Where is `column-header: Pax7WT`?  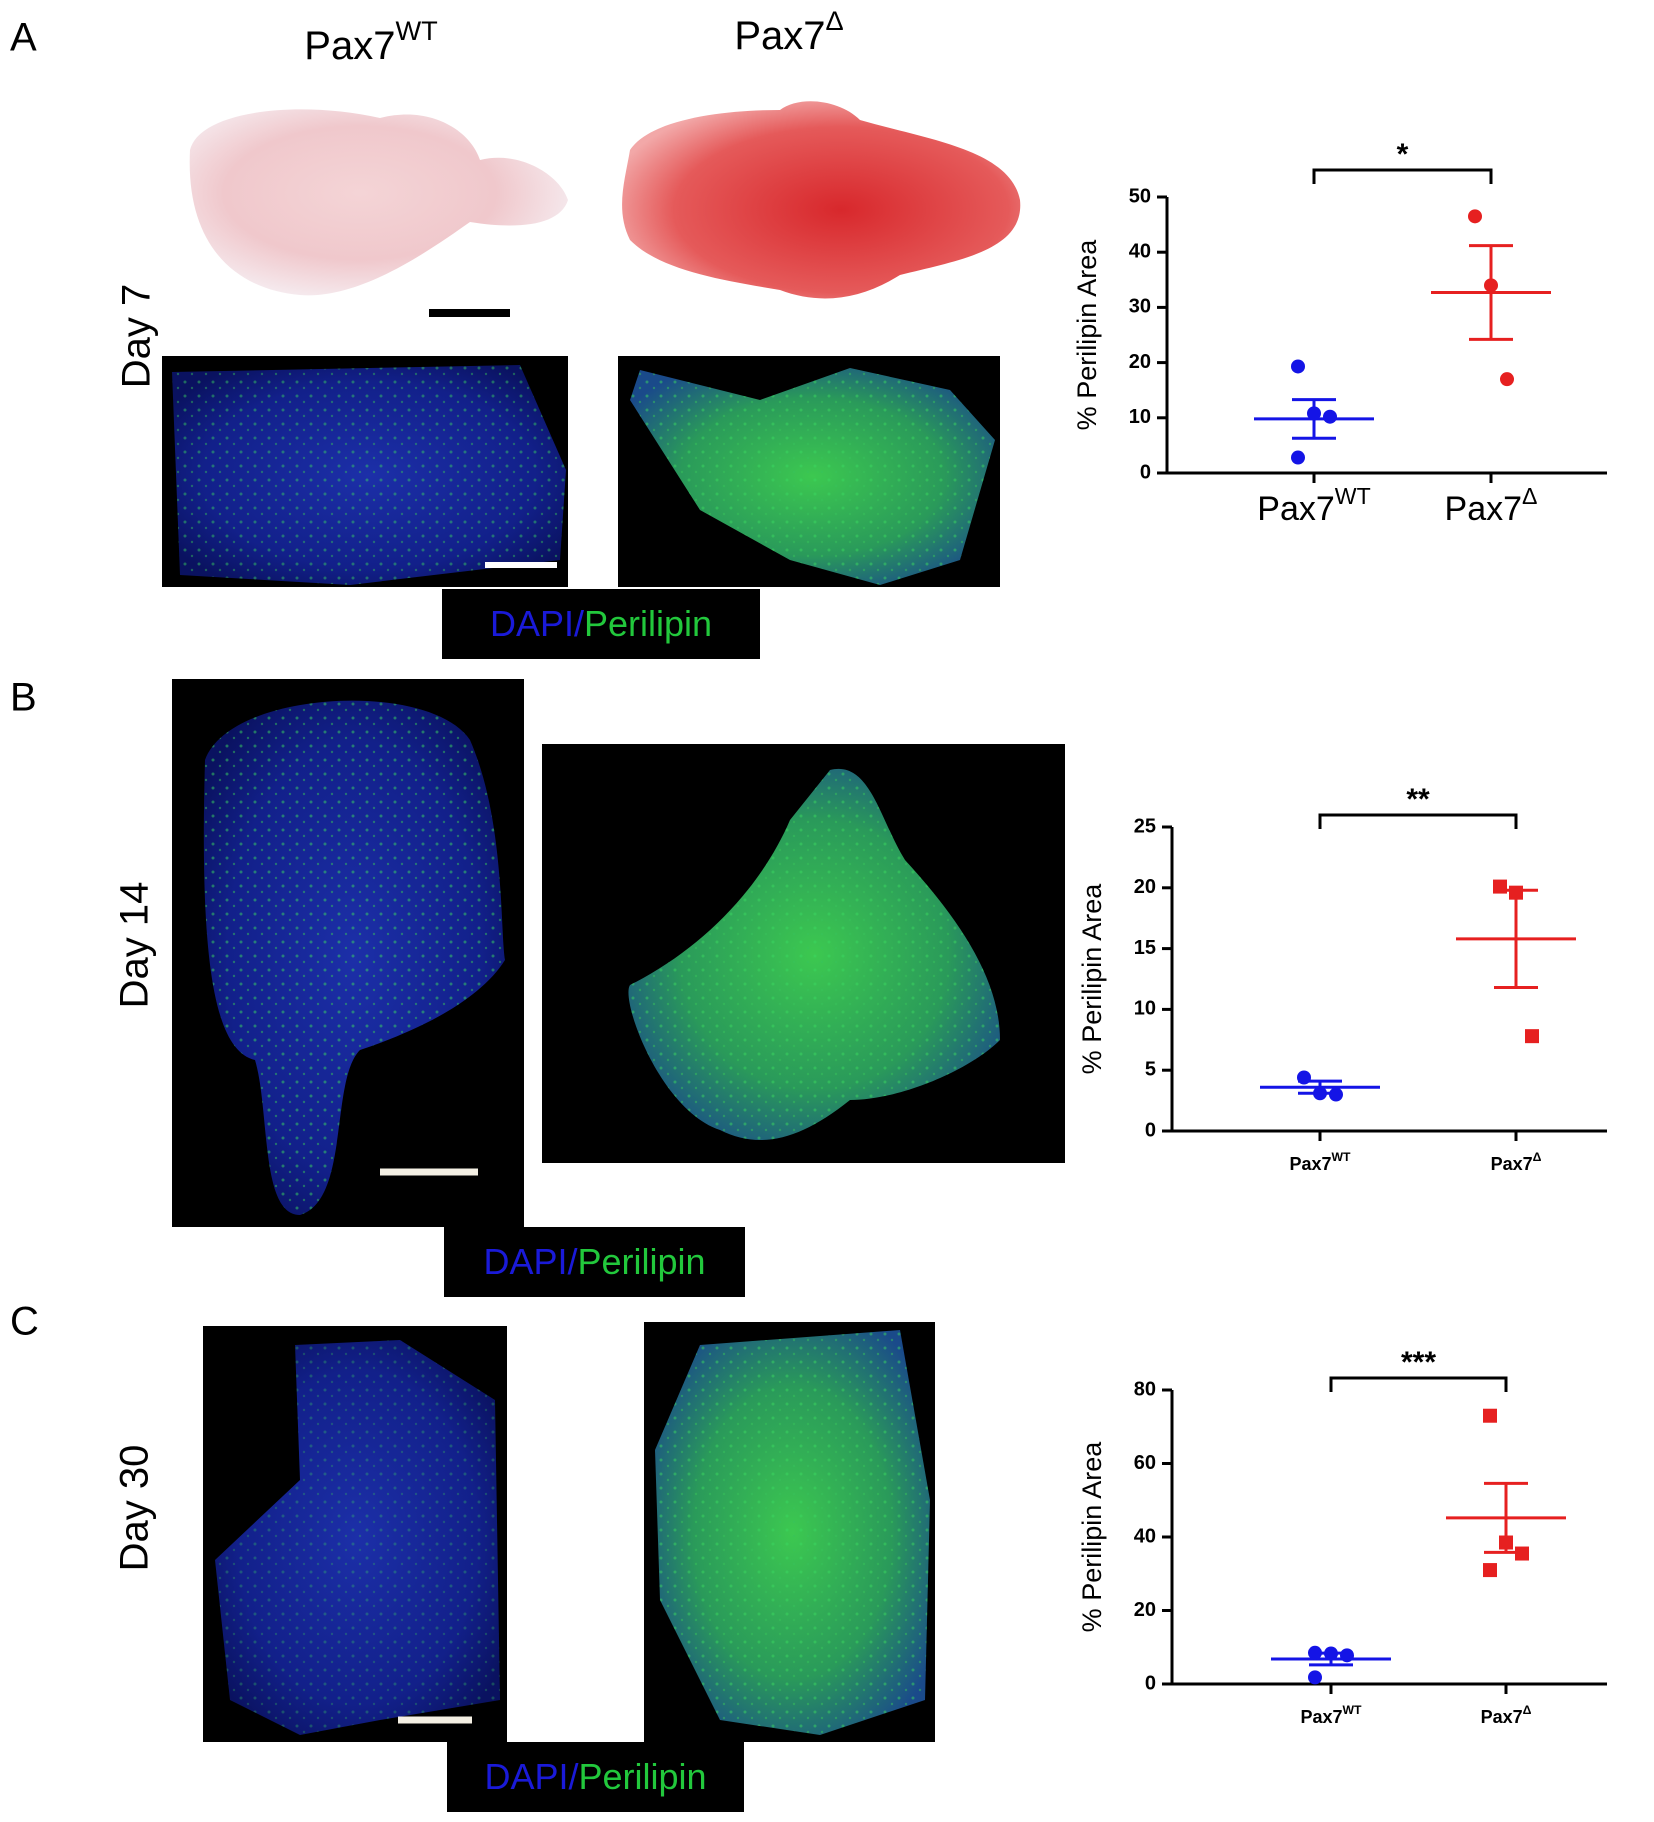 column-header: Pax7WT is located at coordinates (370, 41).